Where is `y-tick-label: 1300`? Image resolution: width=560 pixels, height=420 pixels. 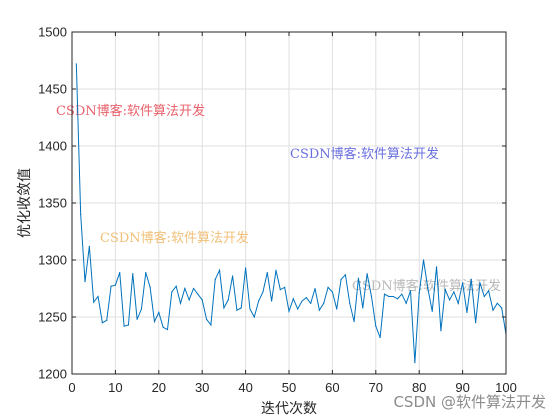 y-tick-label: 1300 is located at coordinates (52, 260).